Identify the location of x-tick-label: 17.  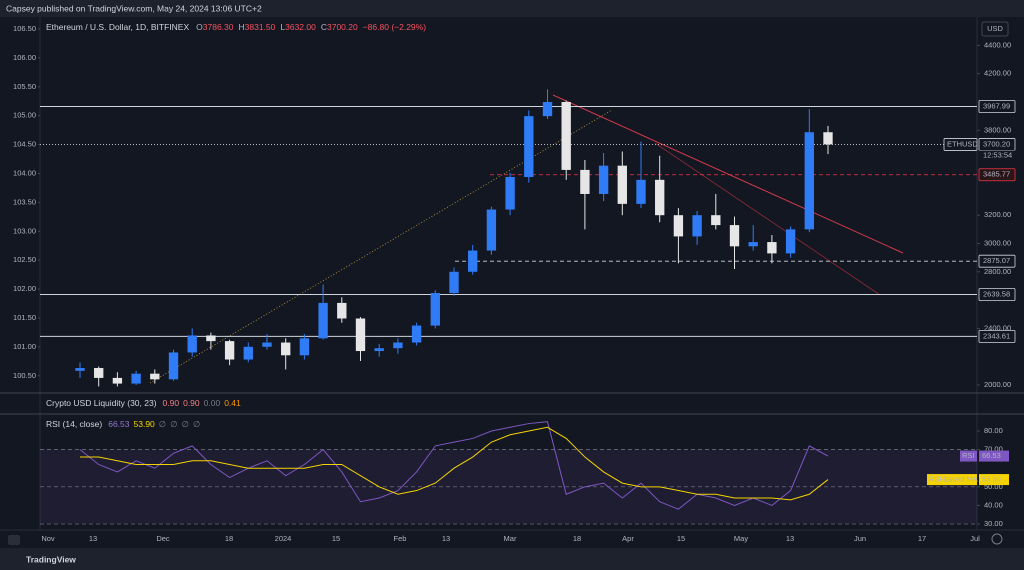
(922, 538).